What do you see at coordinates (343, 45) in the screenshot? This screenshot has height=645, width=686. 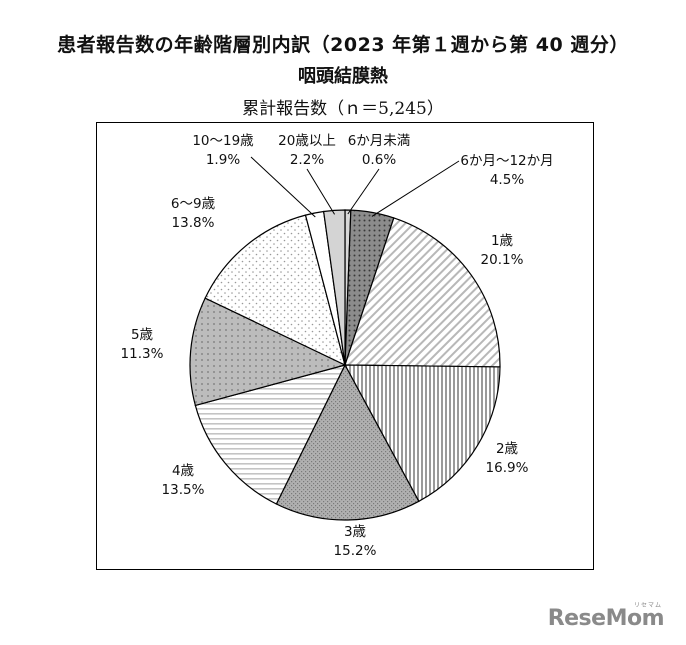 I see `chart-title: 患者報告数の年齢階層別内訳（2023 年第１週から第 40 週分）` at bounding box center [343, 45].